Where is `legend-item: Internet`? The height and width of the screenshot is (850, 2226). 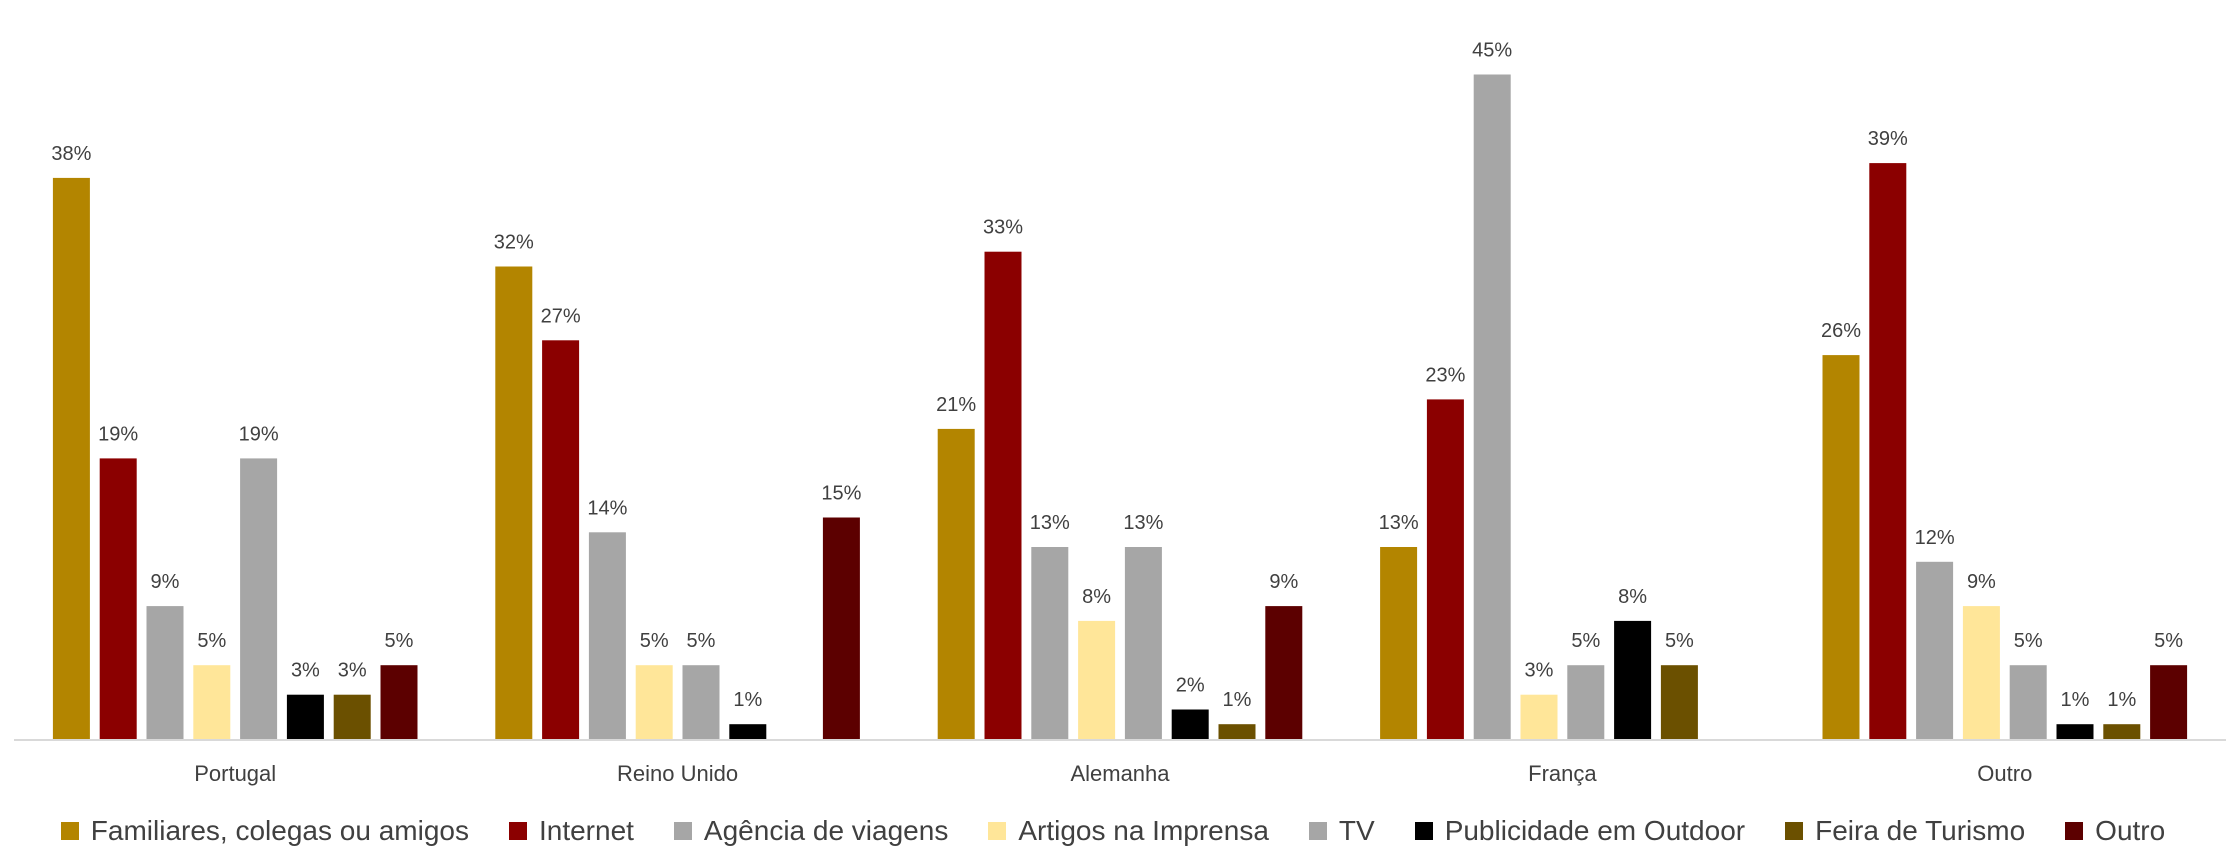
legend-item: Internet is located at coordinates (571, 831).